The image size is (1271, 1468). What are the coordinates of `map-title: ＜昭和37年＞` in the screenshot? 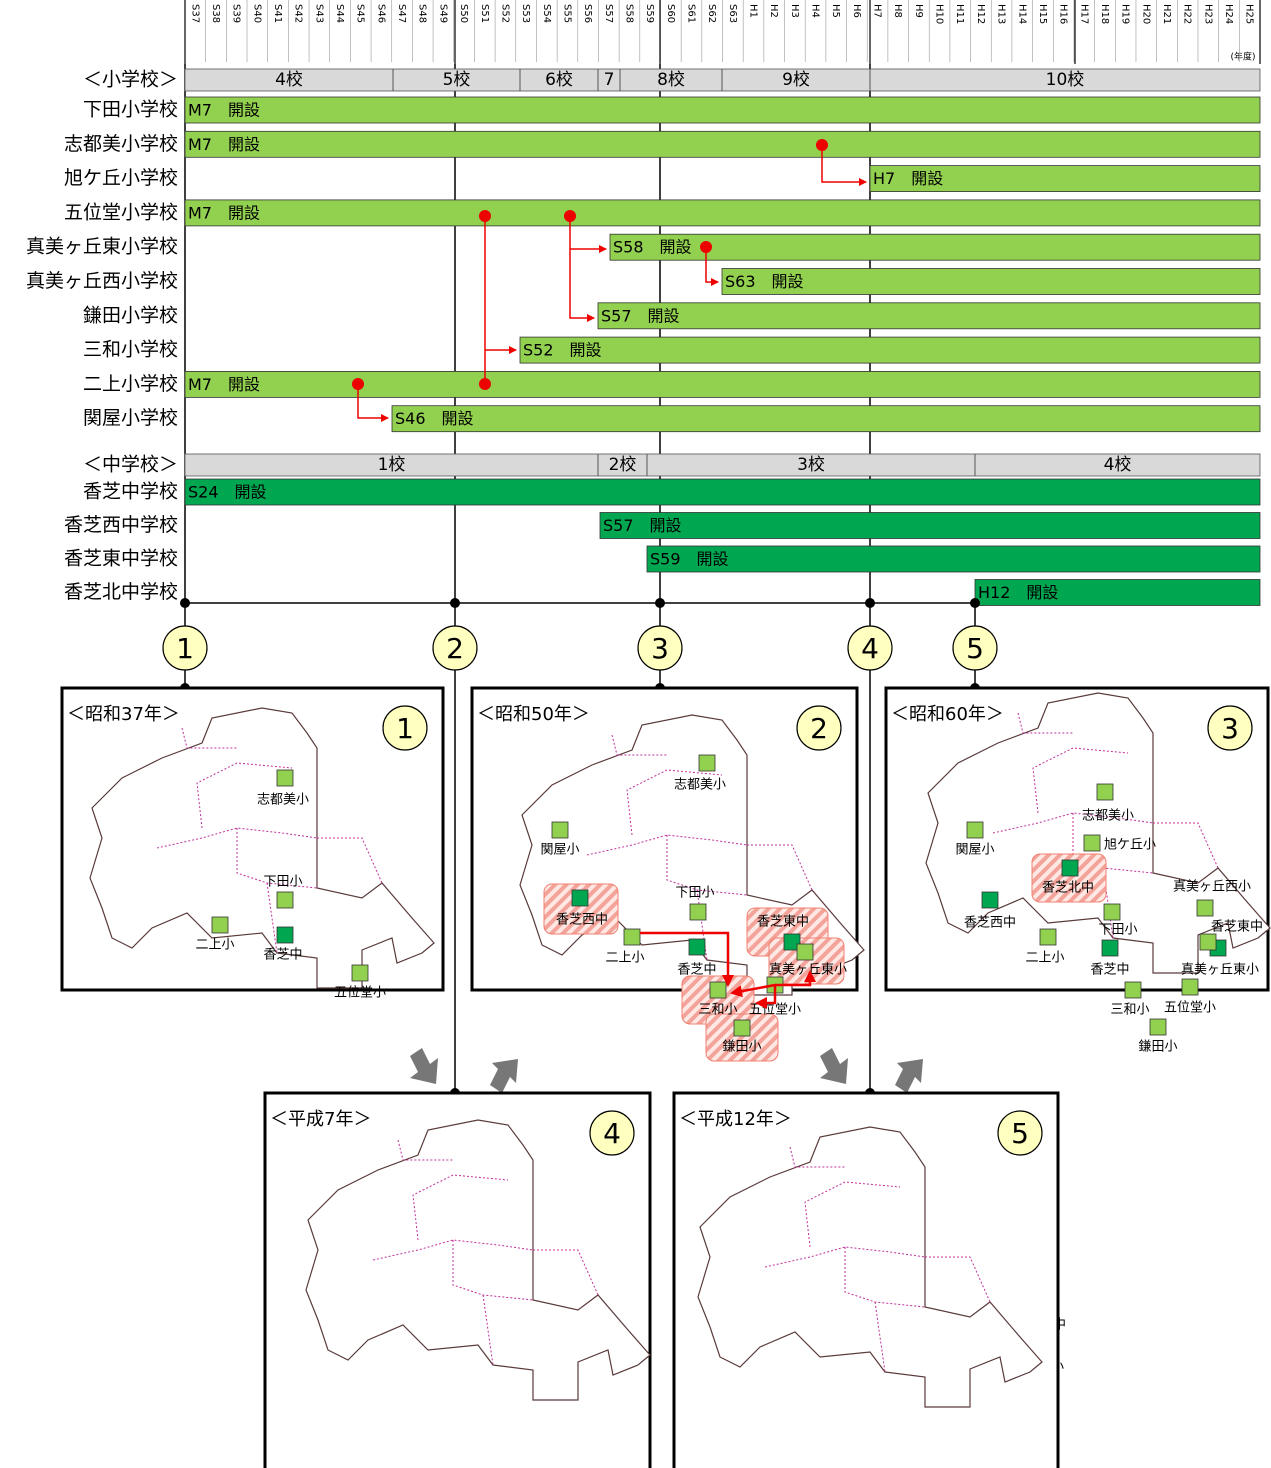 It's located at (123, 714).